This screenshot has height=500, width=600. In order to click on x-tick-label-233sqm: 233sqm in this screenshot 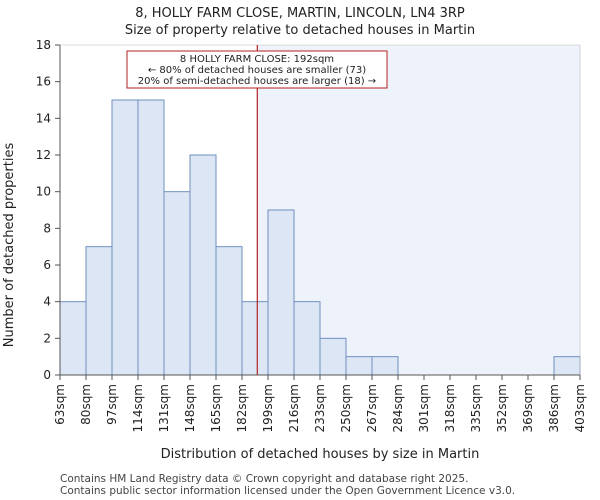, I will do `click(320, 408)`.